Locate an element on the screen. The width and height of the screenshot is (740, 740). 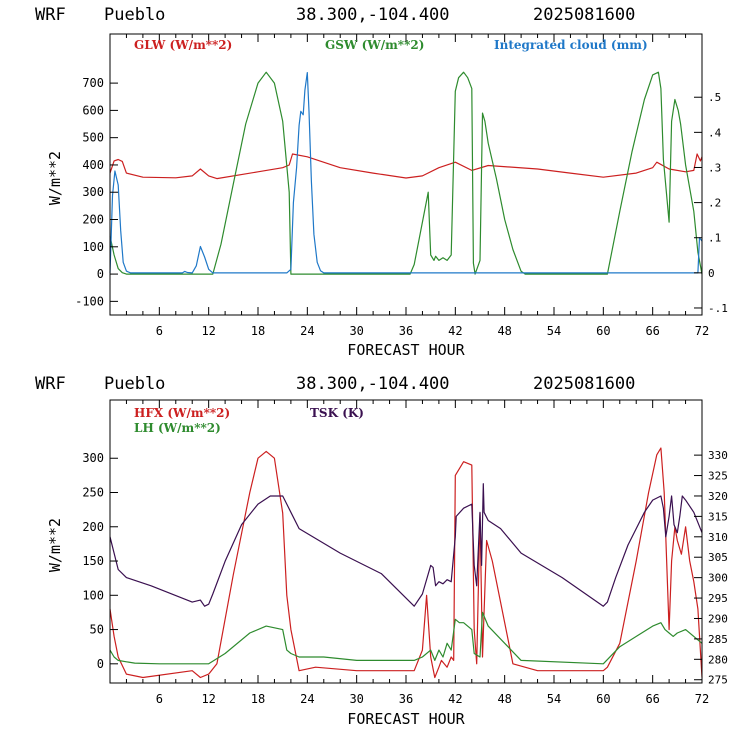
y2-tick-label: 0 is located at coordinates (711, 273).